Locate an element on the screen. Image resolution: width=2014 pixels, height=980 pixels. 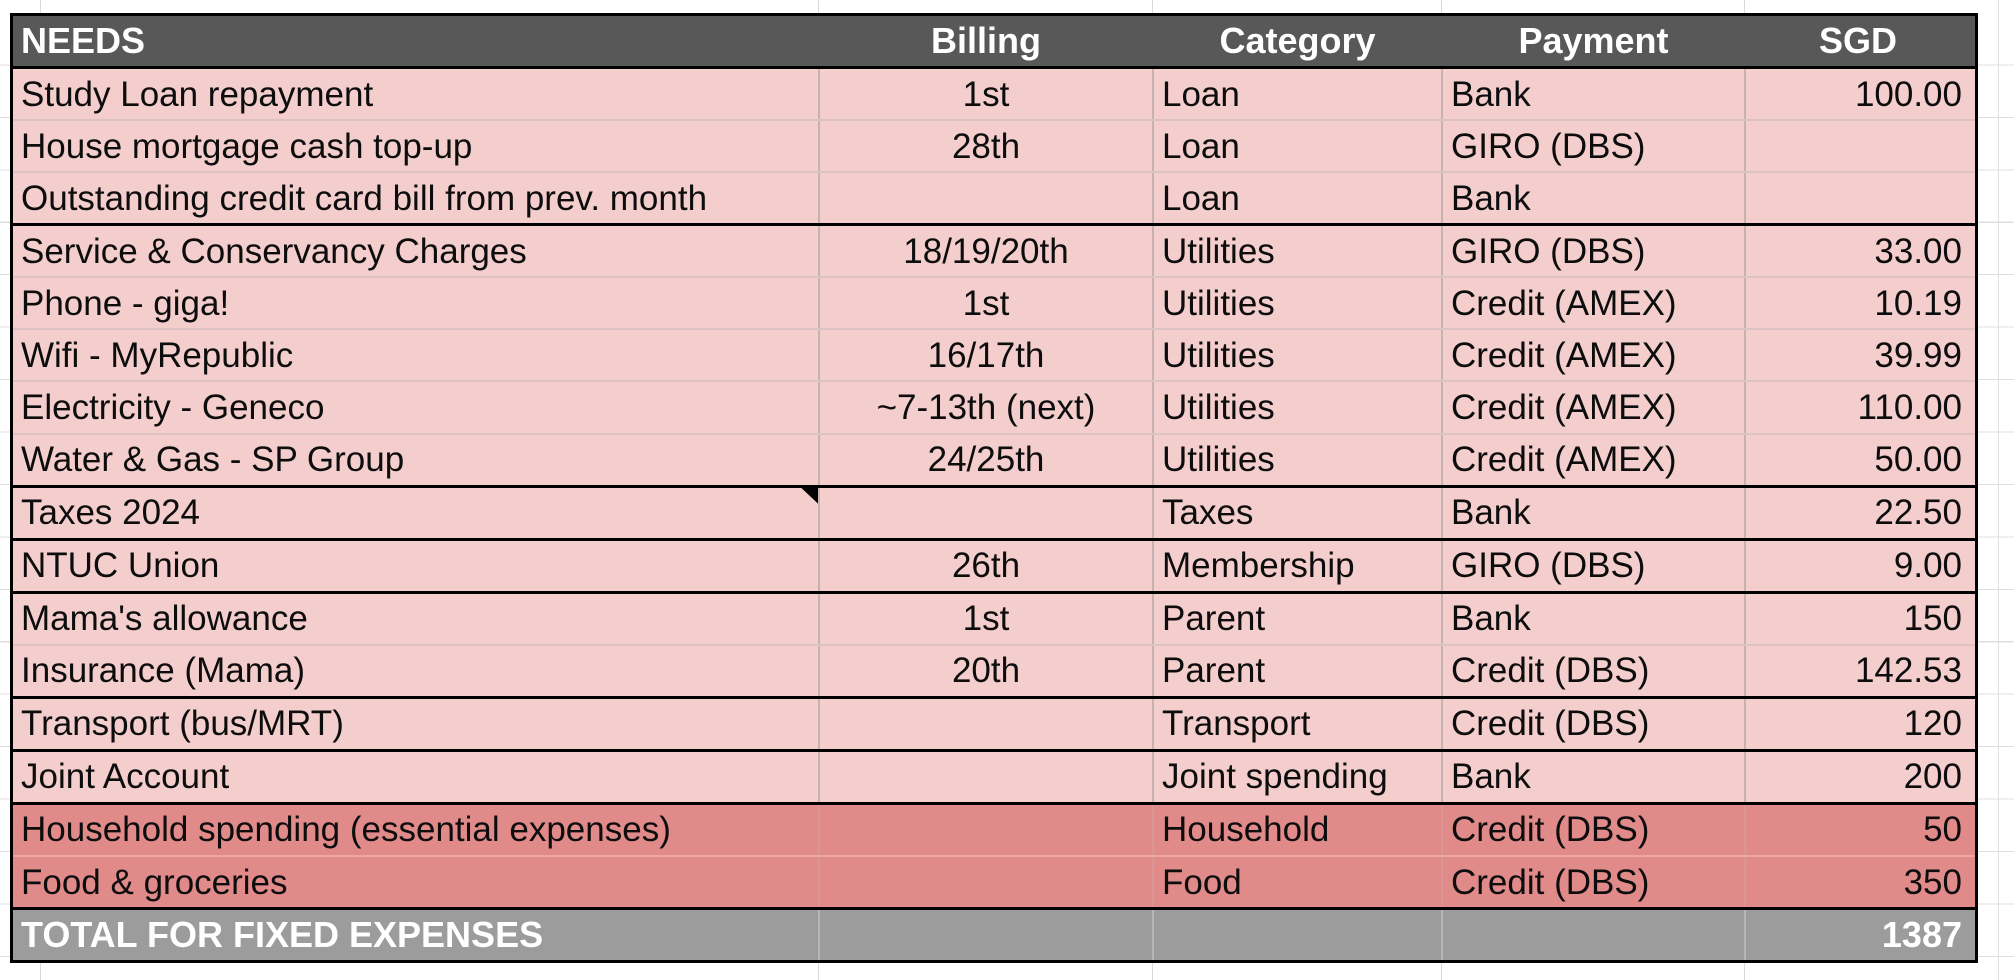
cell-sgd: 150 is located at coordinates (1859, 618).